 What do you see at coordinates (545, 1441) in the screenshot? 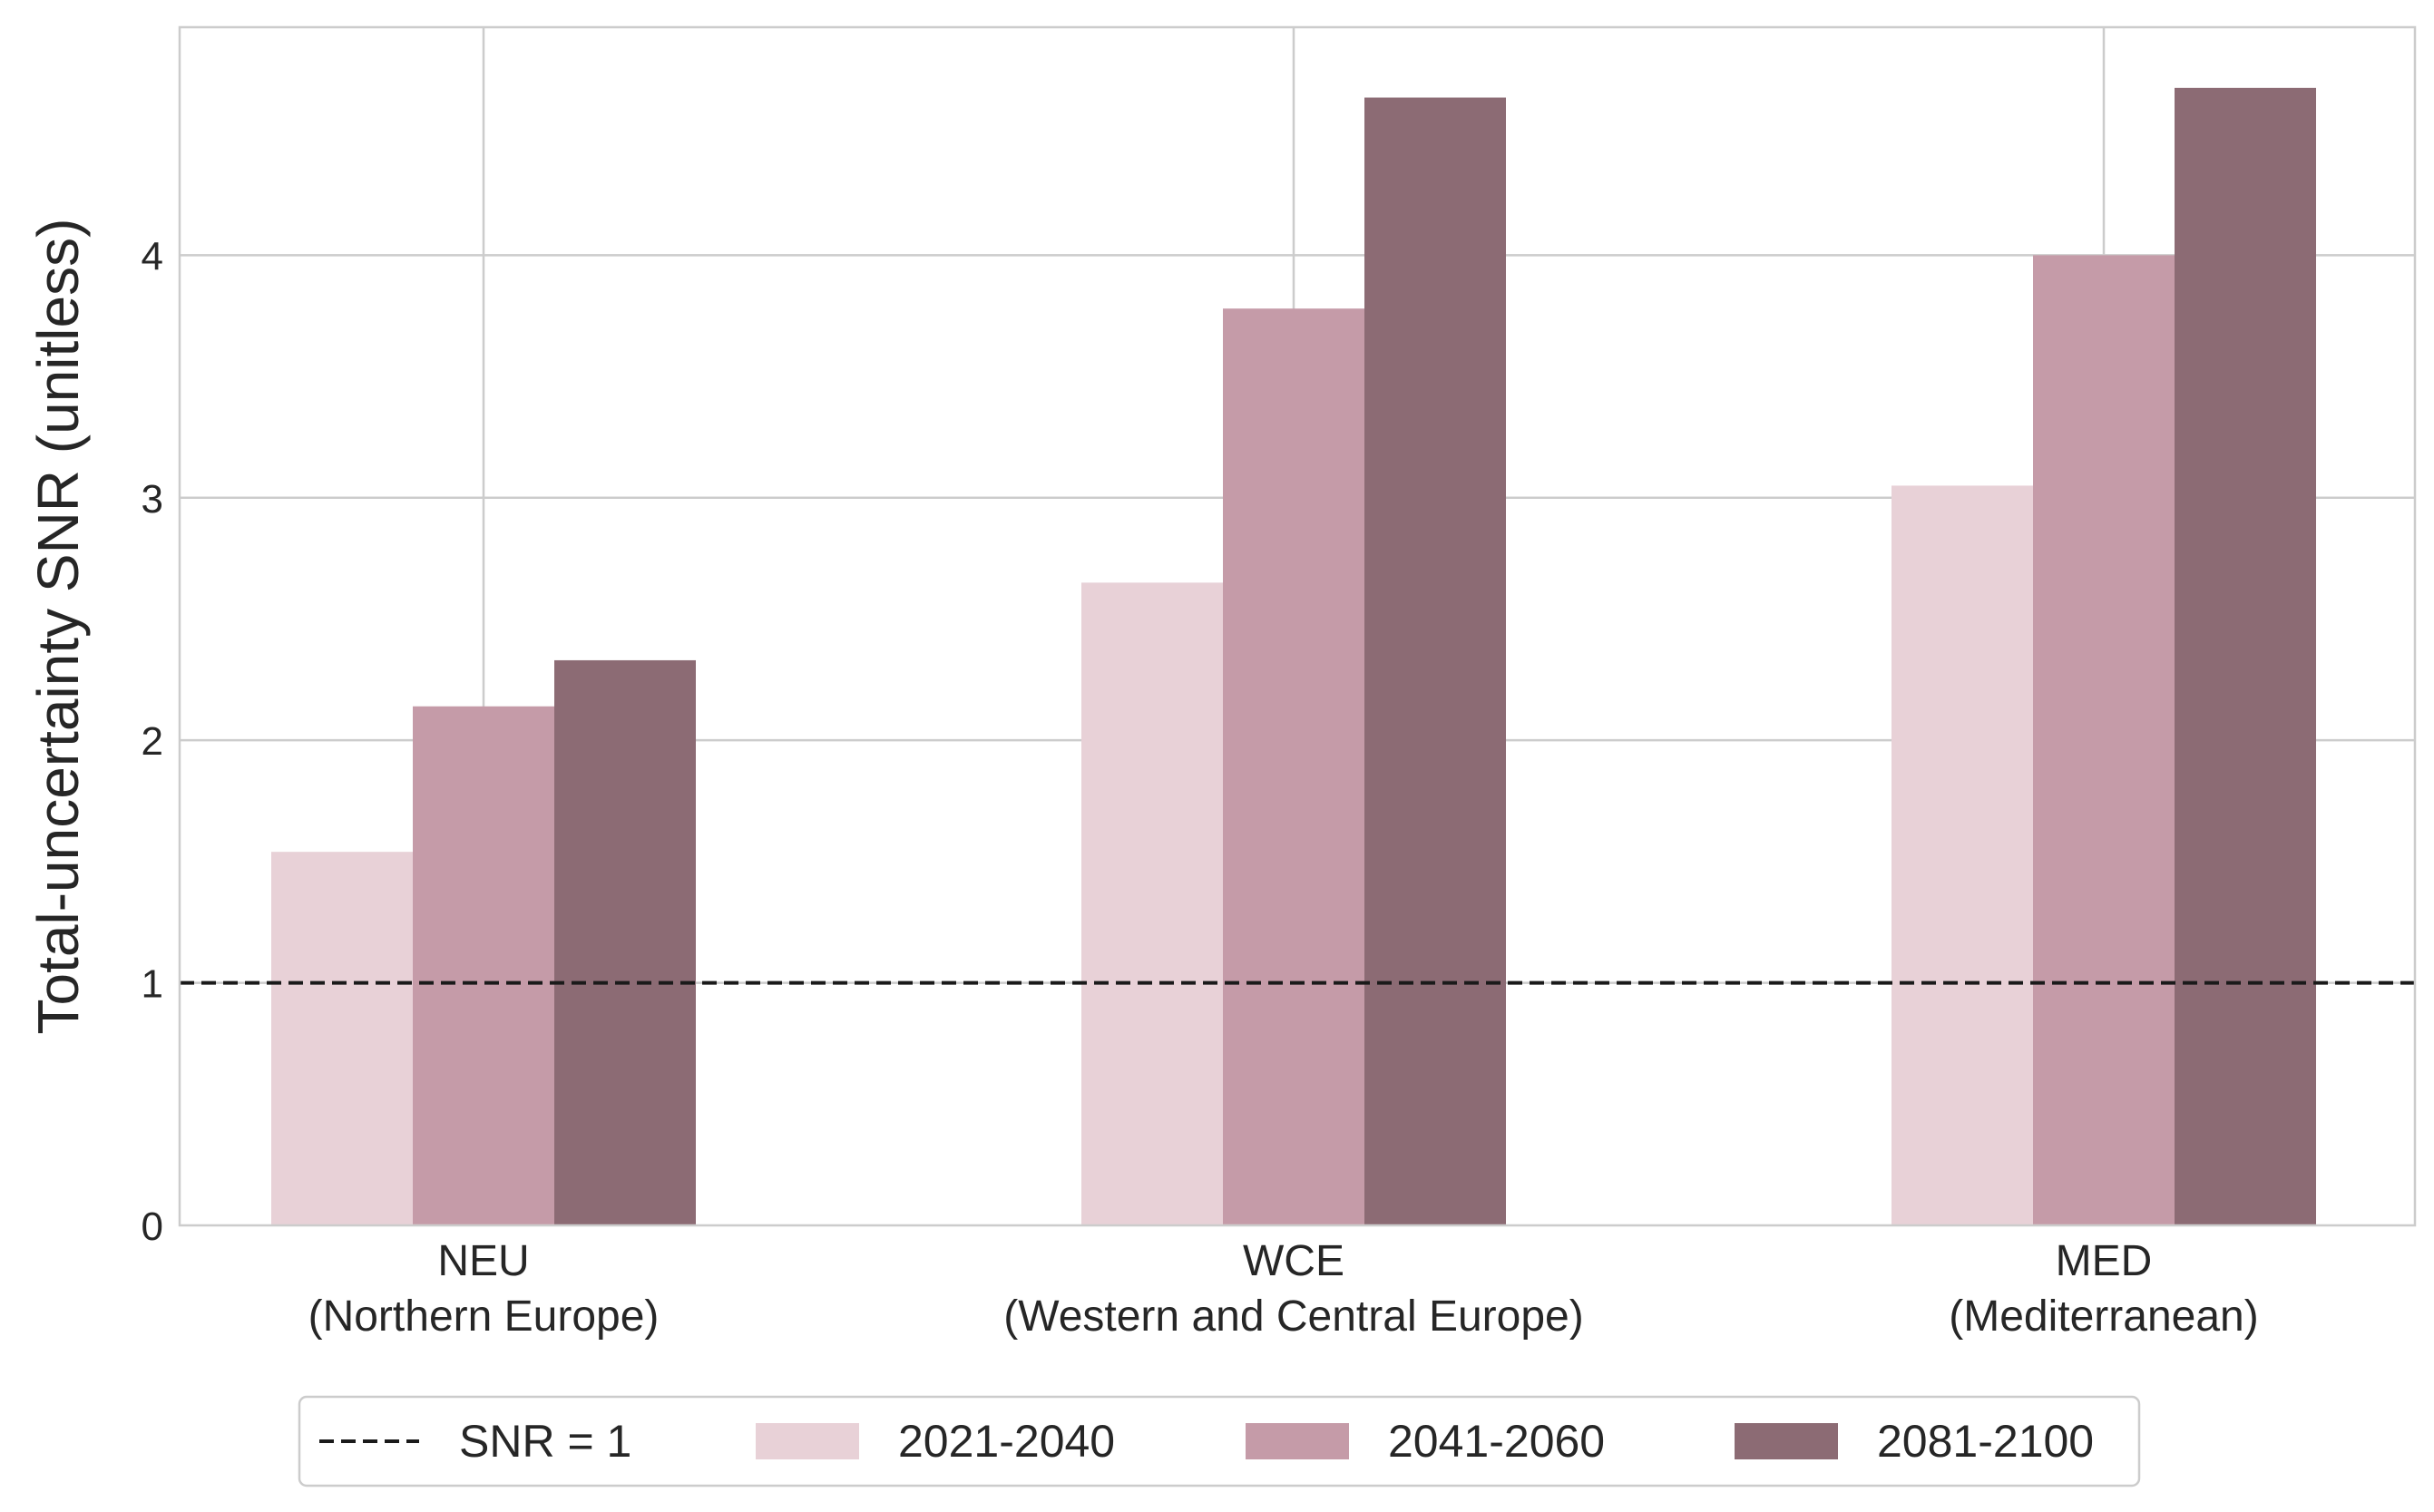
I see `legend-label: SNR = 1` at bounding box center [545, 1441].